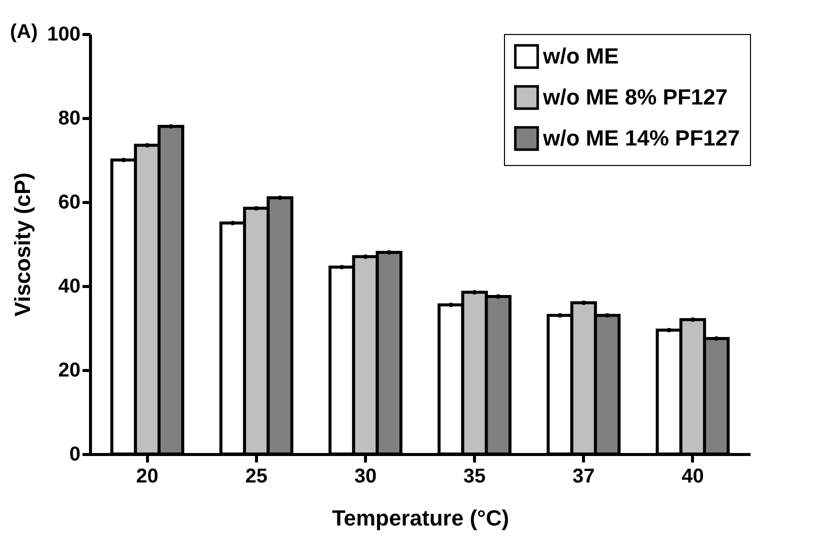 This screenshot has width=833, height=550. I want to click on y-tick-label: 100, so click(63, 35).